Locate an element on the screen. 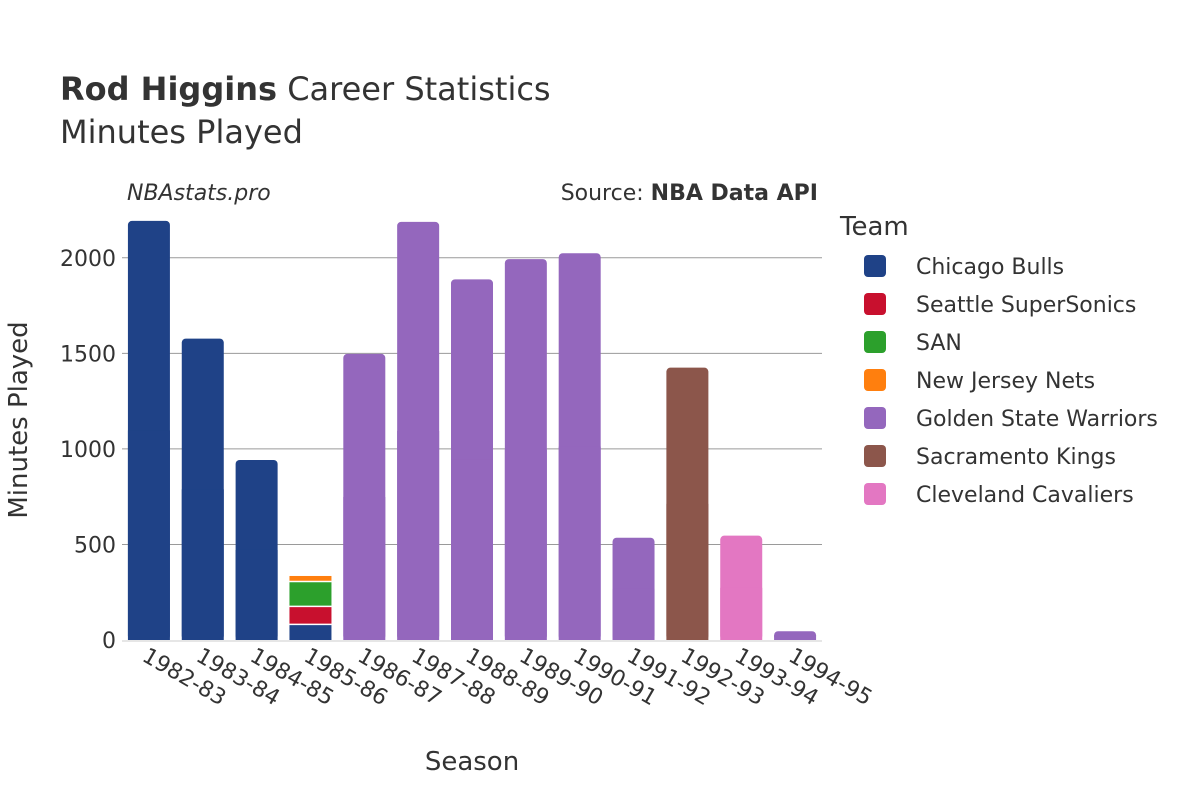  legend-label: Cleveland Cavaliers is located at coordinates (1025, 495).